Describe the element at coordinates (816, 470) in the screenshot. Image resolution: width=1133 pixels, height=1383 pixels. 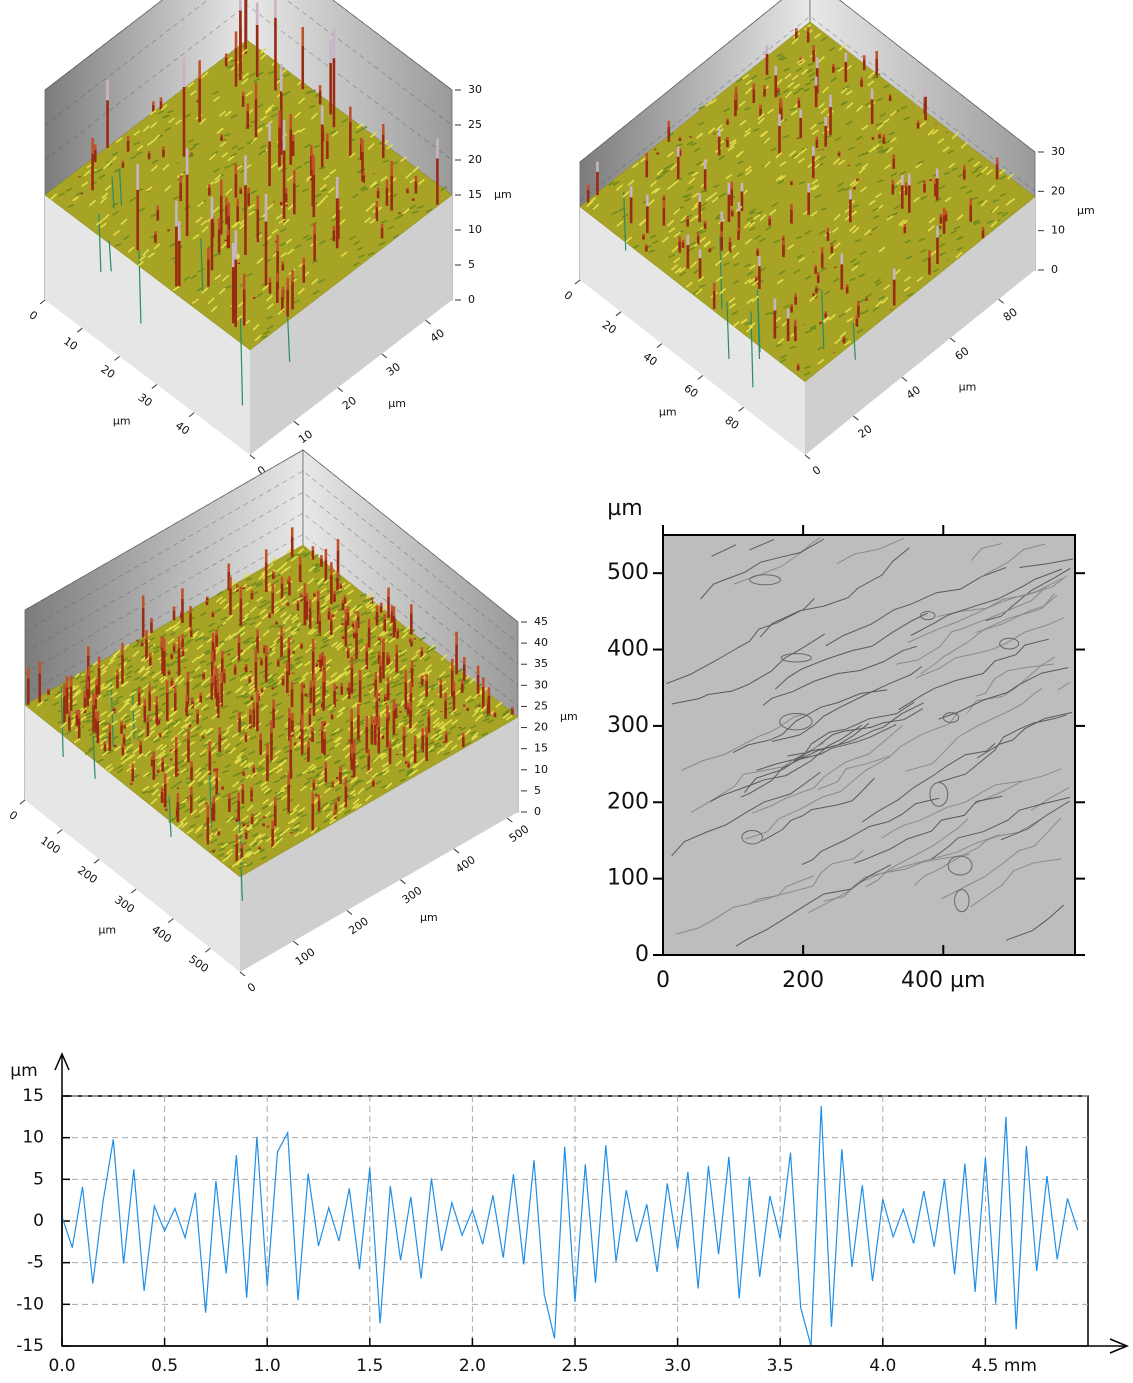
I see `y-tick-label: 0` at that location.